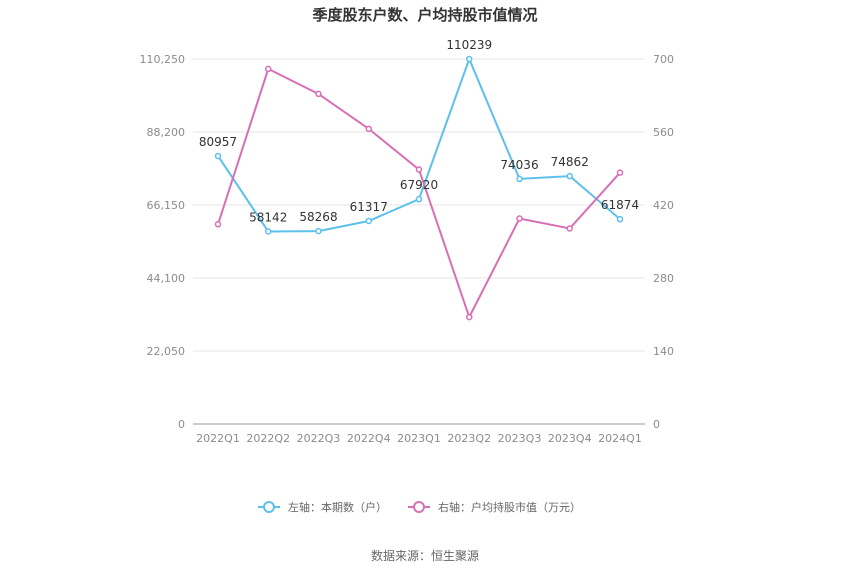 The width and height of the screenshot is (850, 575). Describe the element at coordinates (318, 217) in the screenshot. I see `data-label: 58268` at that location.